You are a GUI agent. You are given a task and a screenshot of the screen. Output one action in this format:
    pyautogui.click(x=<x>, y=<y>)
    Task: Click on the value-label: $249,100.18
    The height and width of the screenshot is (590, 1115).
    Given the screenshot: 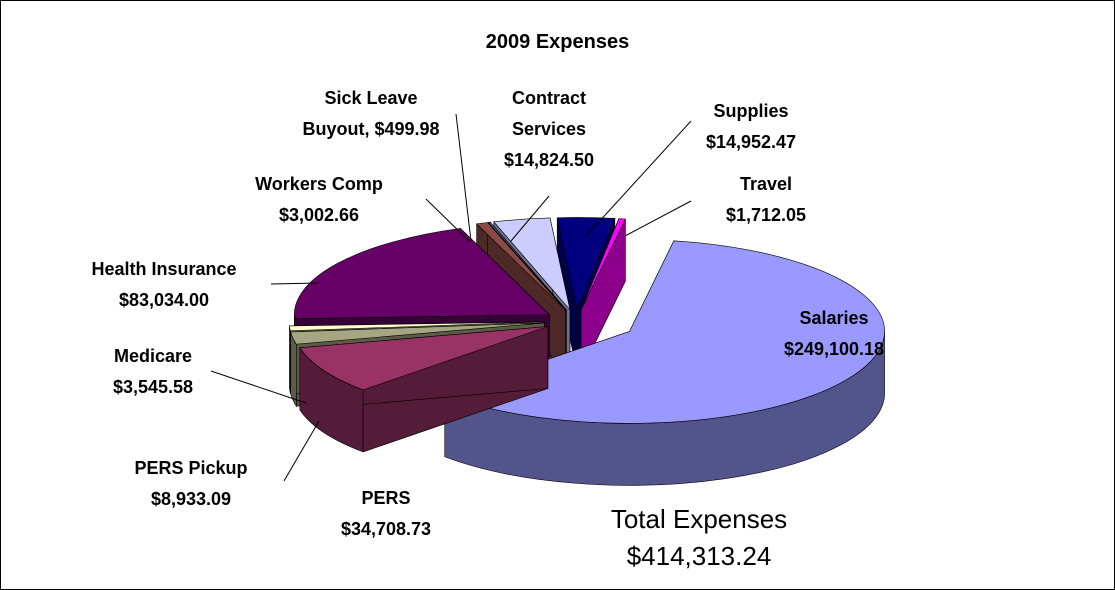 What is the action you would take?
    pyautogui.click(x=834, y=349)
    